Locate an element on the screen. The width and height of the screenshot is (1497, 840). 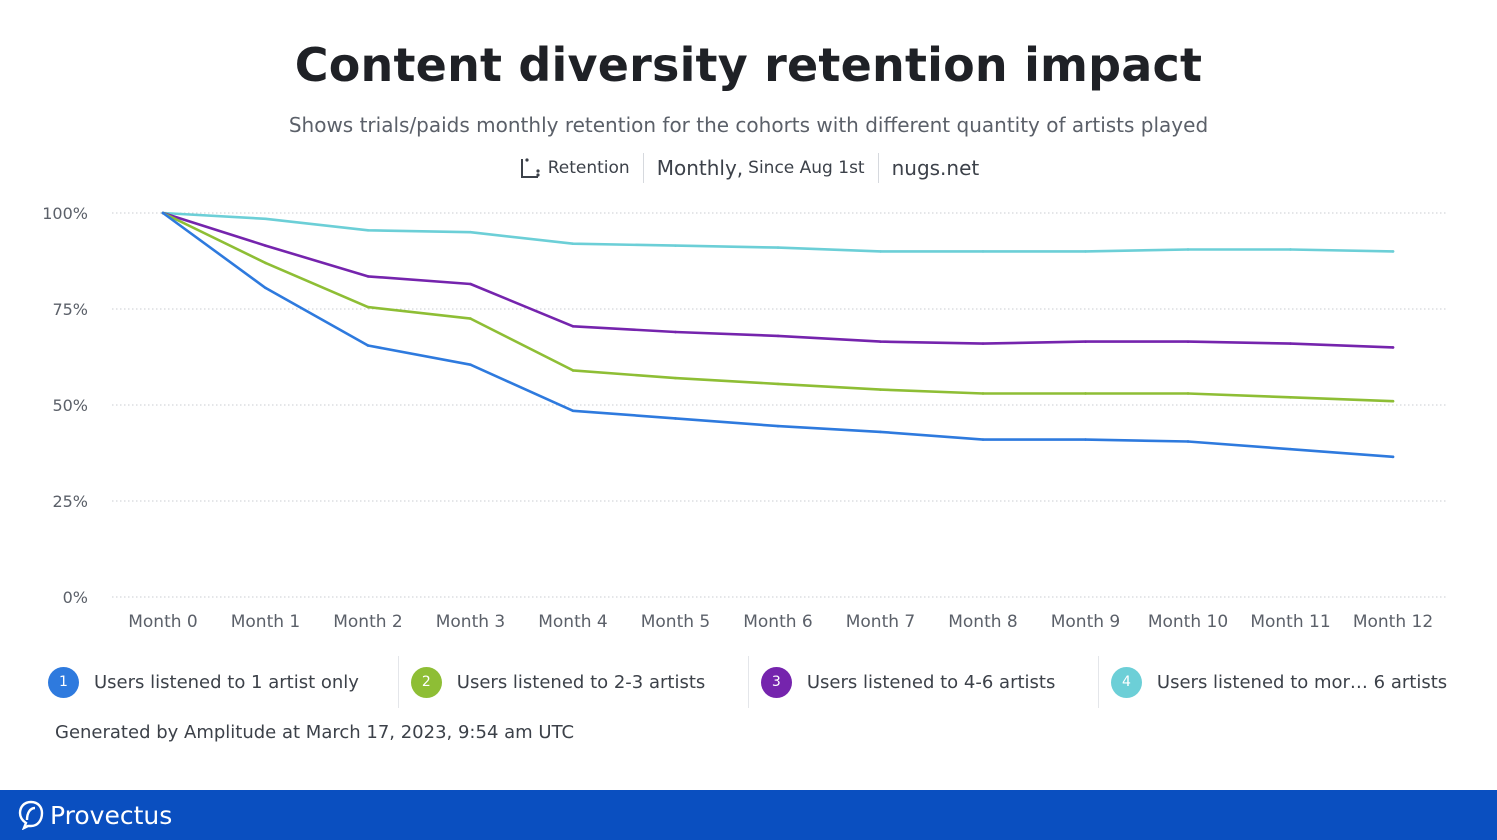
legend-label: Users listened to mor… 6 artists is located at coordinates (1302, 682).